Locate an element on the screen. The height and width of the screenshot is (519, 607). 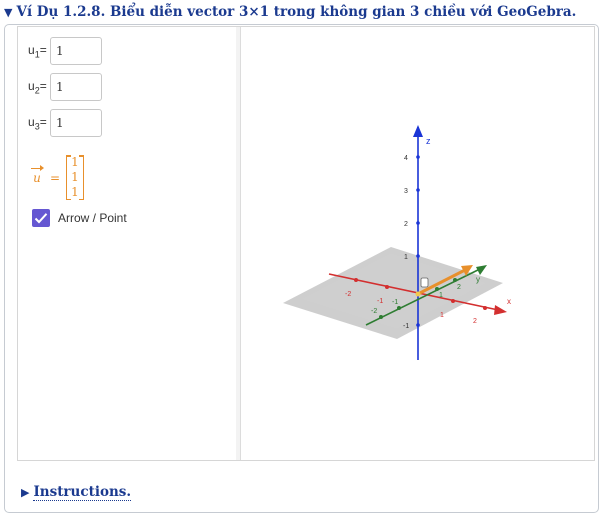
vector-u-arrow is located at coordinates (442, 281).